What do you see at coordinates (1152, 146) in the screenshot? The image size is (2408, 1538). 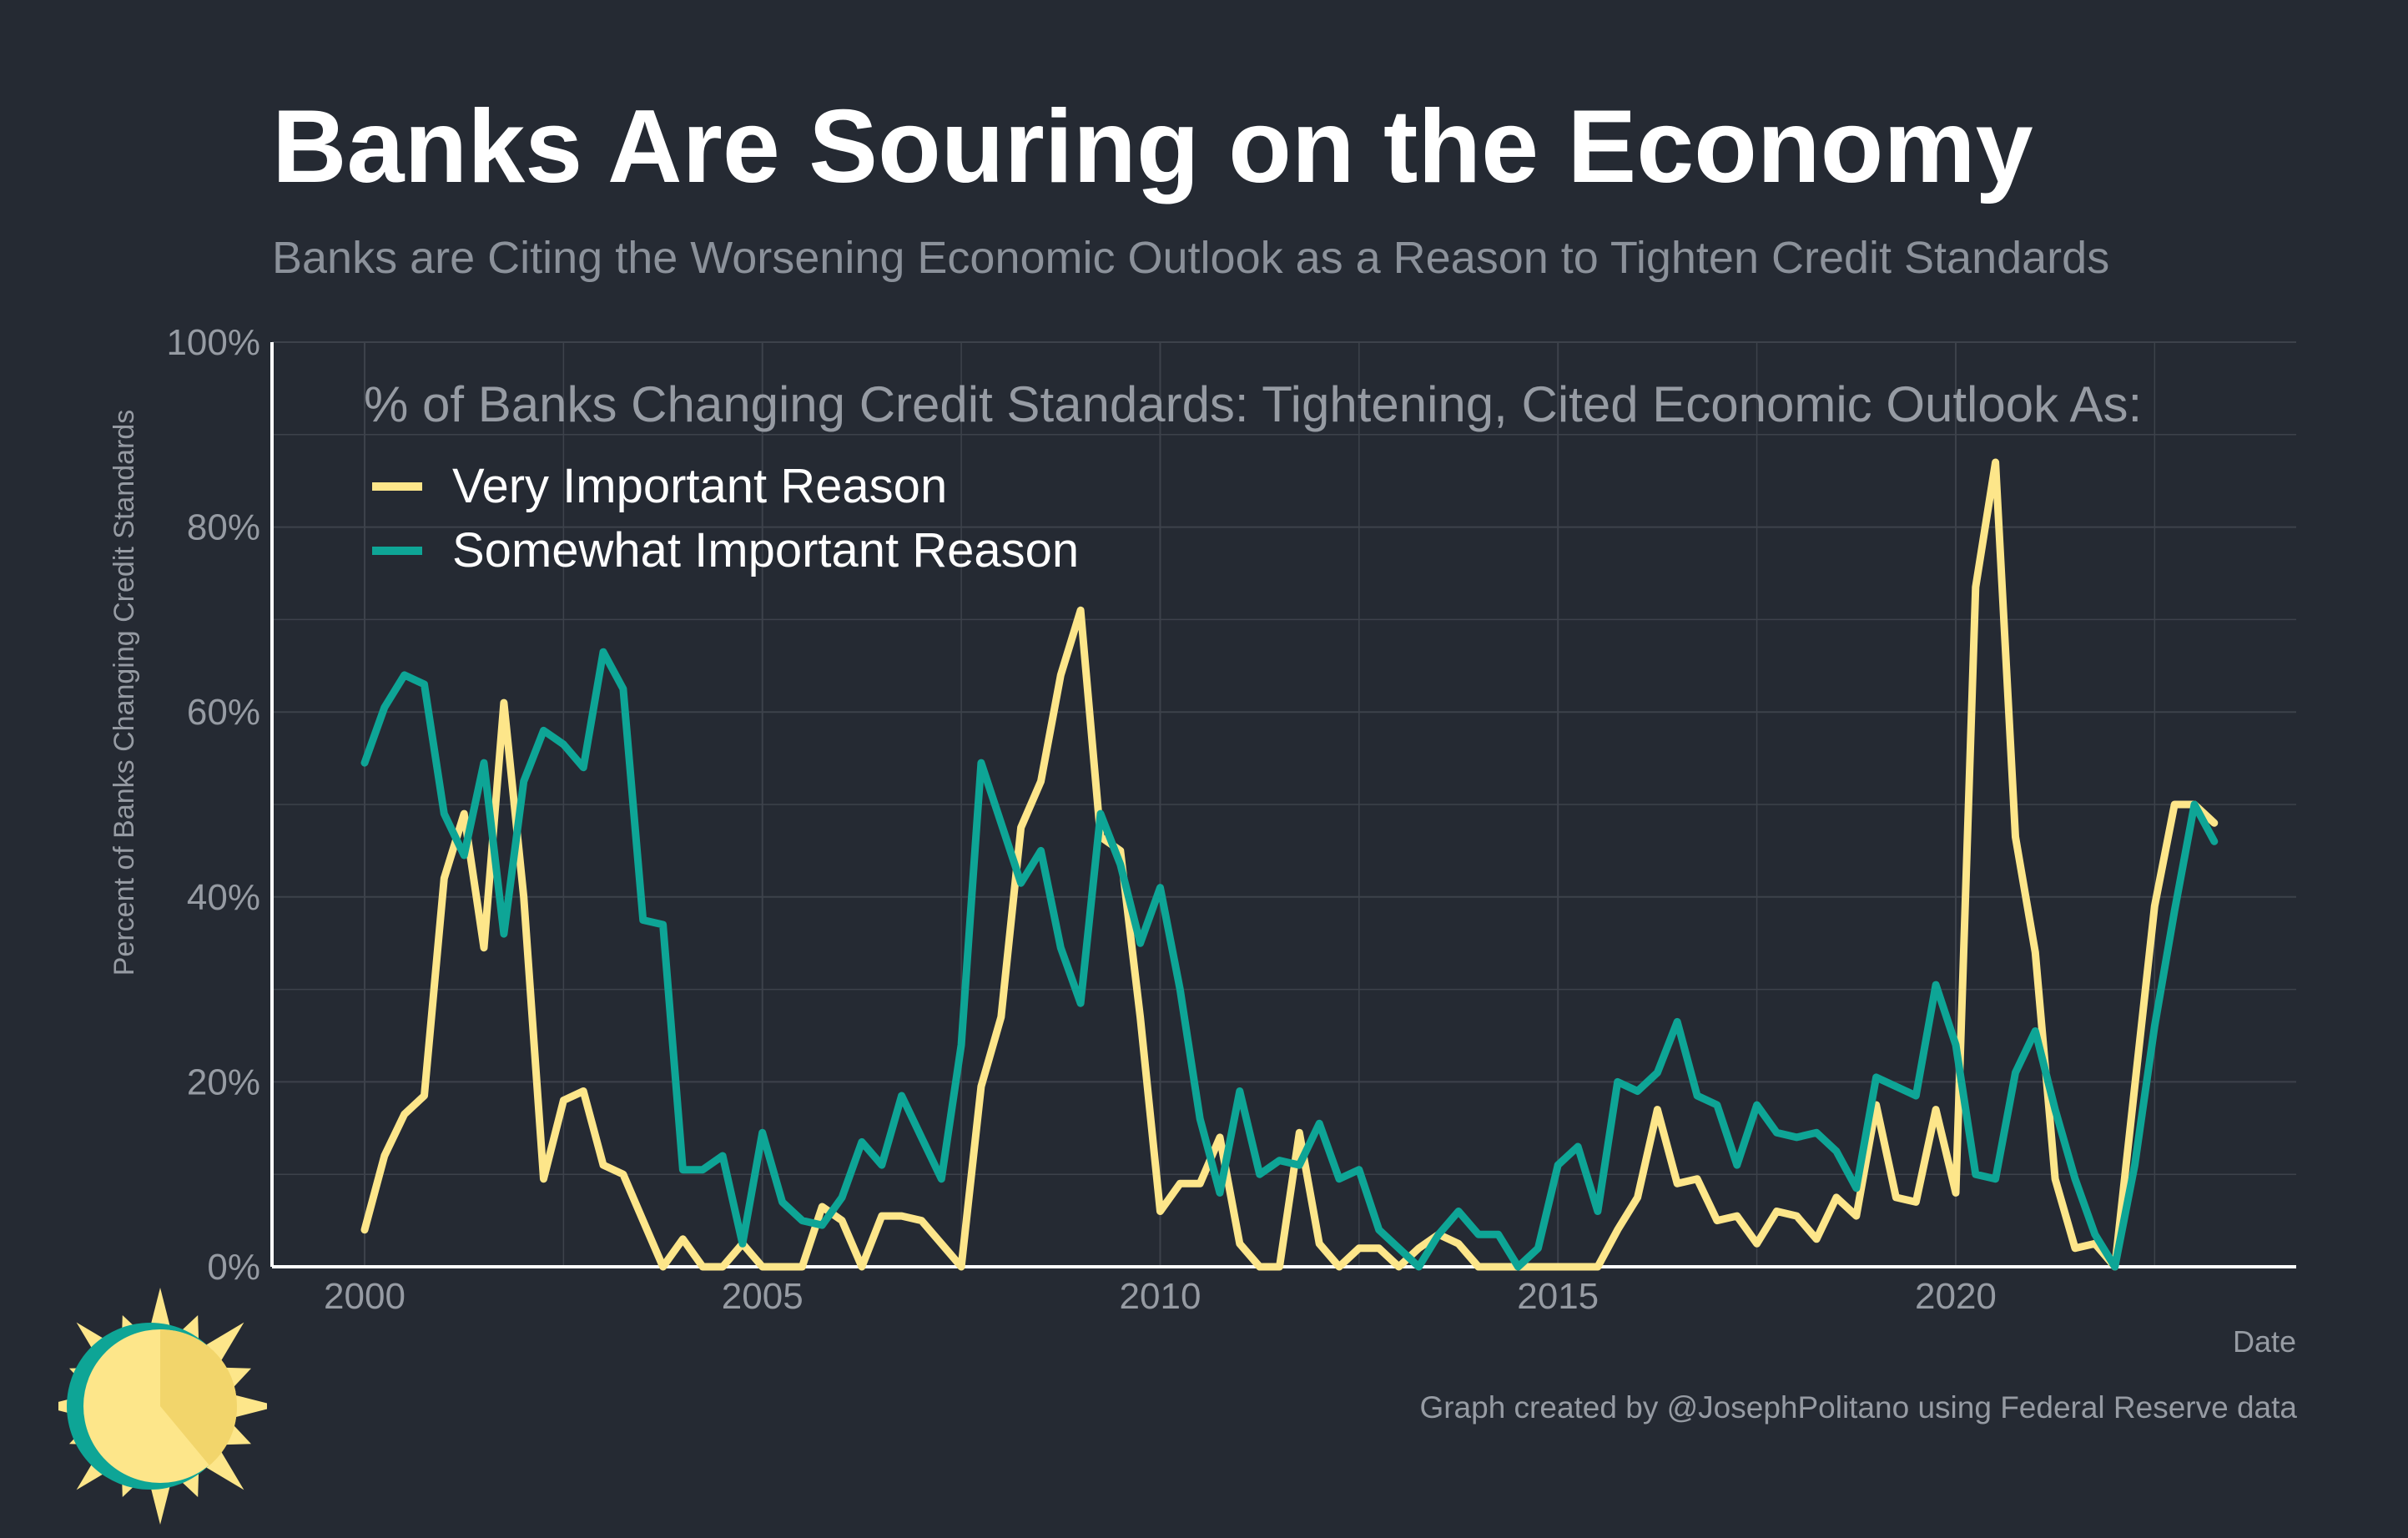 I see `page-title: Banks Are Souring on the Economy` at bounding box center [1152, 146].